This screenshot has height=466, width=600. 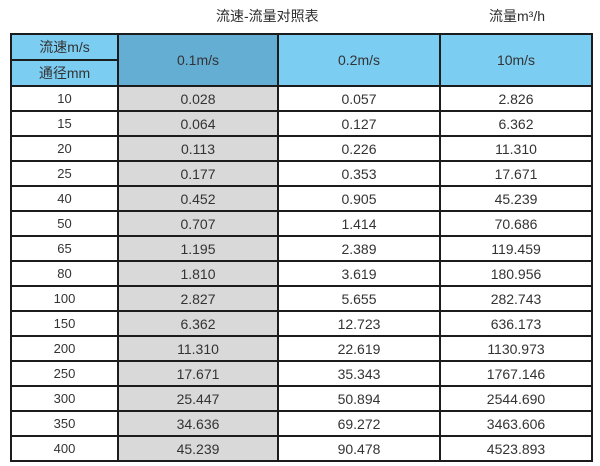 I want to click on value-cell: 50.894, so click(x=359, y=398).